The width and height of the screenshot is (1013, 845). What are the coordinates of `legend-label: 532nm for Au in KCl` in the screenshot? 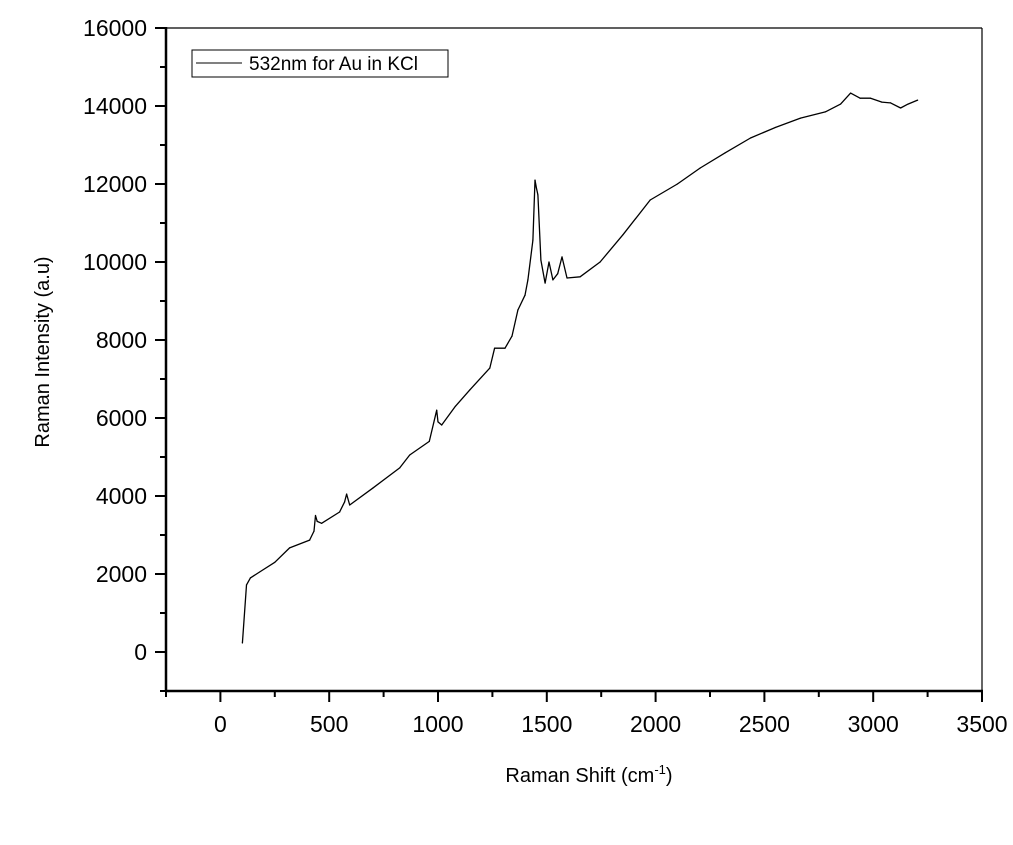 It's located at (333, 64).